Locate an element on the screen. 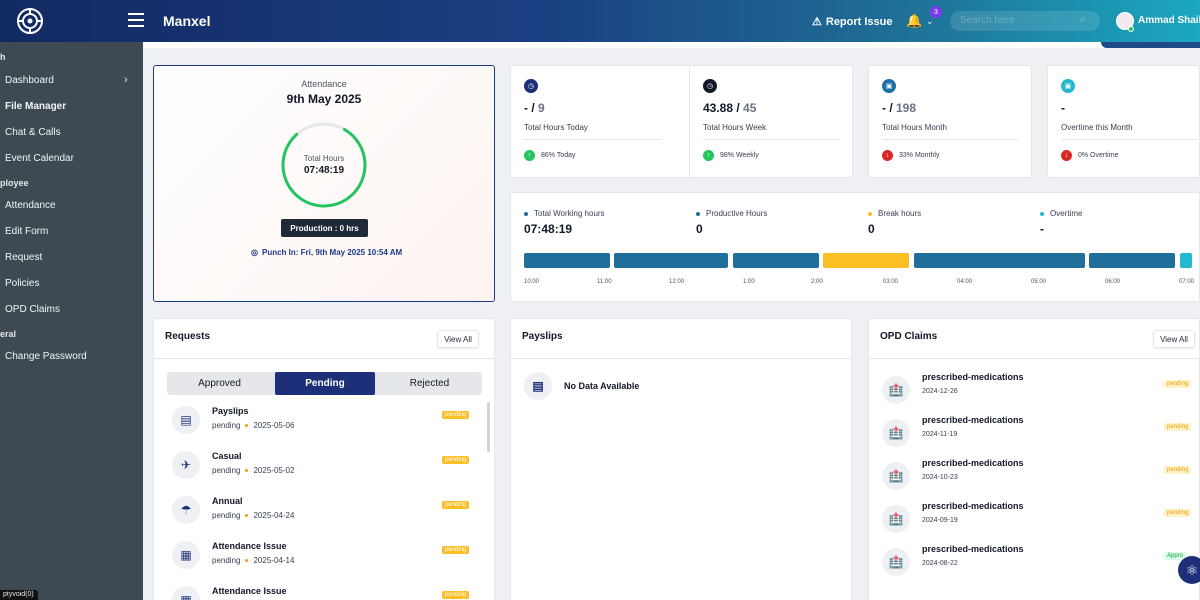 The width and height of the screenshot is (1200, 600). logo-icon is located at coordinates (30, 21).